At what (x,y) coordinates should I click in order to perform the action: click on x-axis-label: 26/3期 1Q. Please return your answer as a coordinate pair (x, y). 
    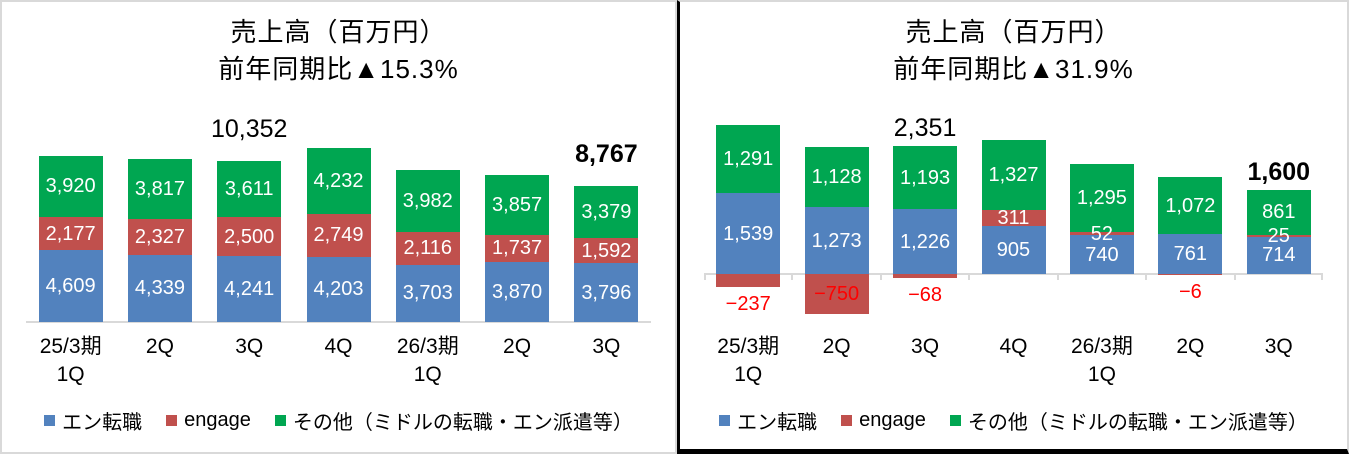
    Looking at the image, I should click on (427, 361).